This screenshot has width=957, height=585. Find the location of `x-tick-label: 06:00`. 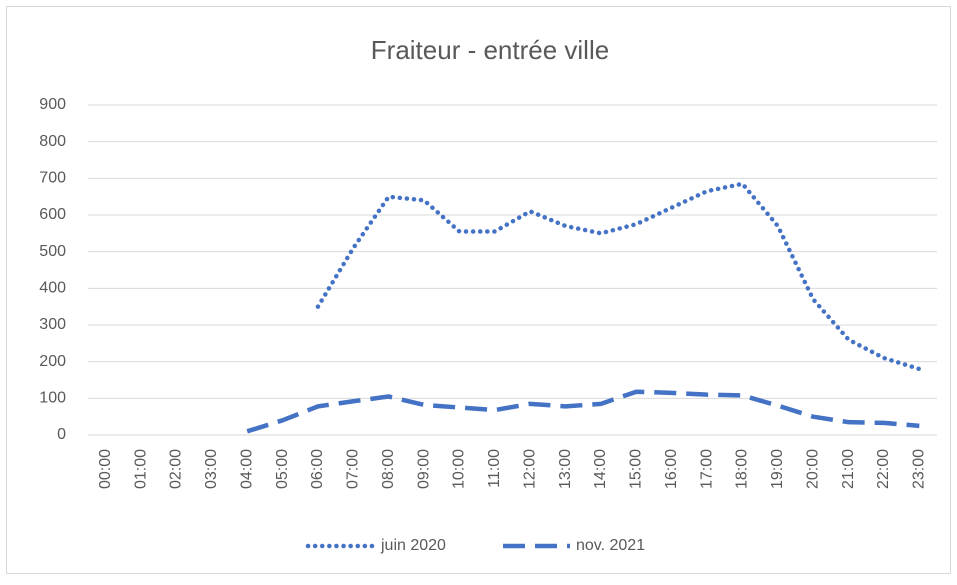

x-tick-label: 06:00 is located at coordinates (317, 469).